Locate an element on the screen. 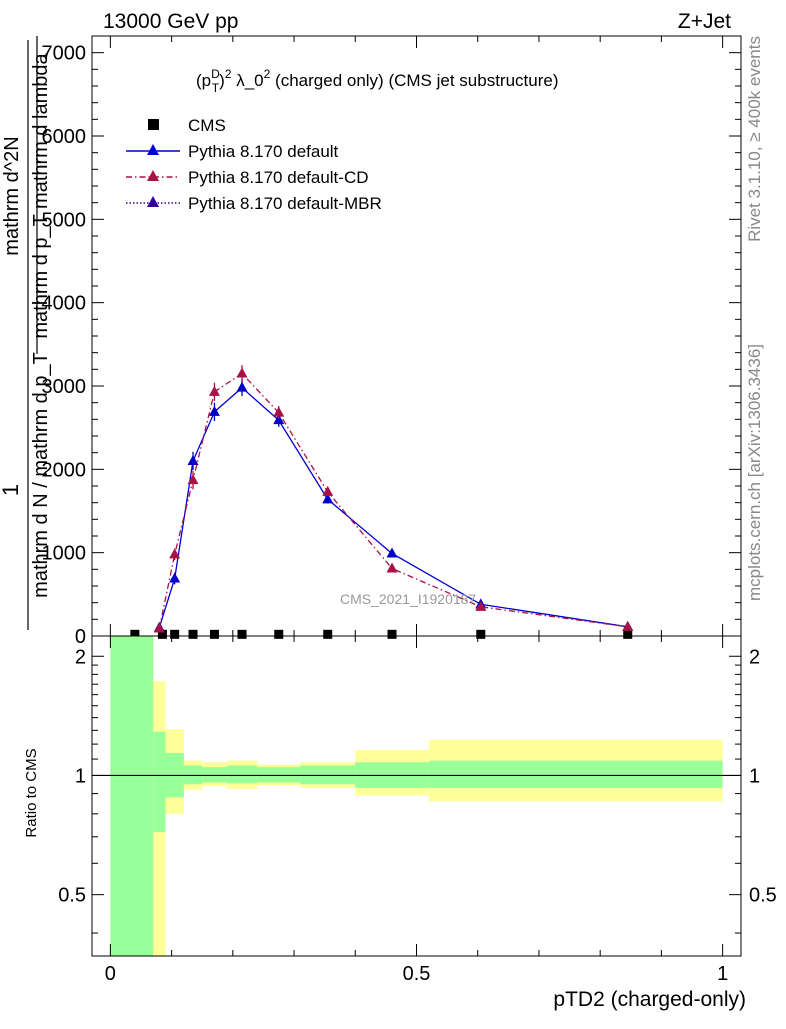 The width and height of the screenshot is (786, 1029). ratio-y-tick-label-right: 1 is located at coordinates (754, 776).